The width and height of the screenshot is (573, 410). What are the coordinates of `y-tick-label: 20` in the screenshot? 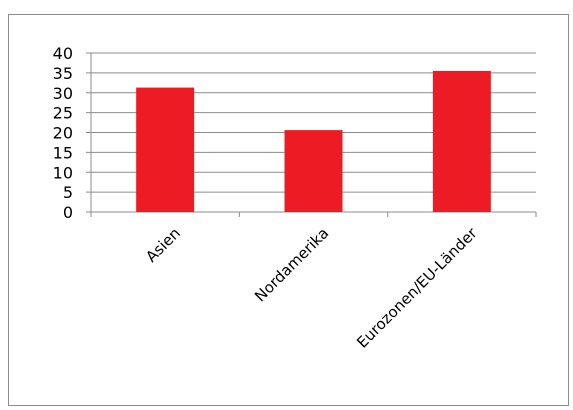 It's located at (63, 133).